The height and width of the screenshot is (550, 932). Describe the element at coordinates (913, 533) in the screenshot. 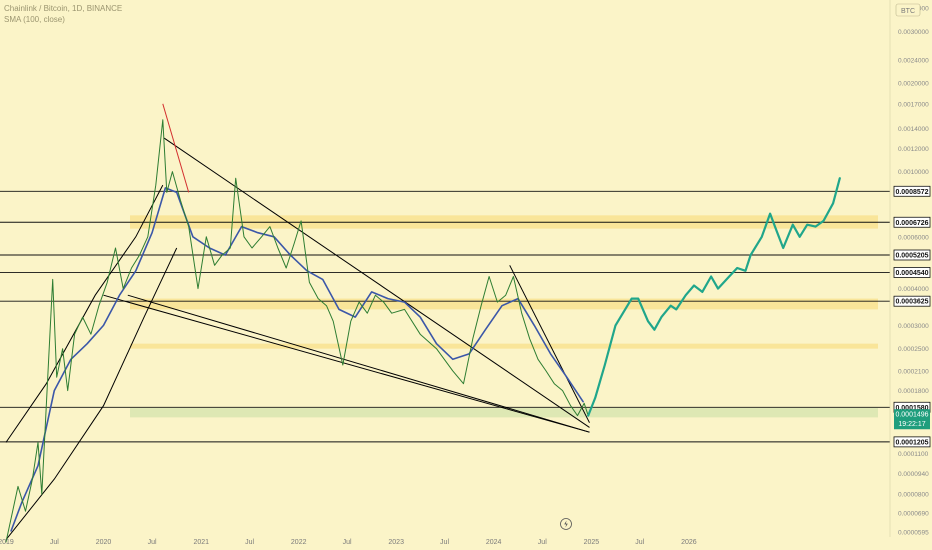

I see `price-tick-label: 0.0000595` at that location.